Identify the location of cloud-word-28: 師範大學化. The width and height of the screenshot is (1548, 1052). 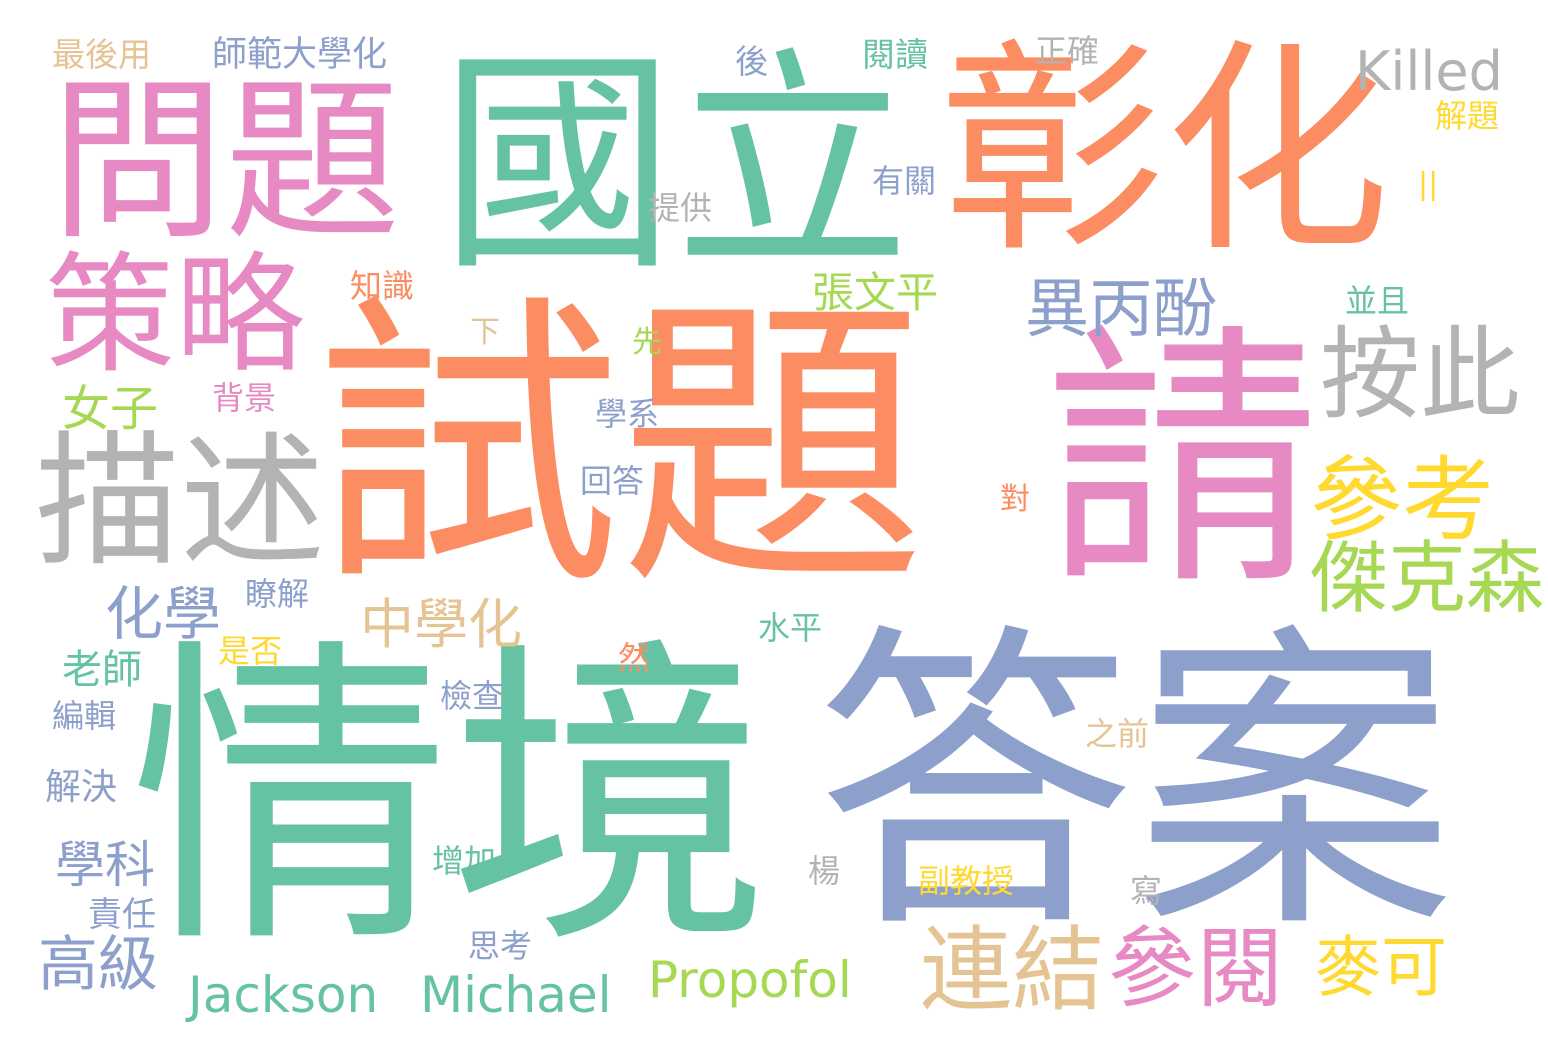
(300, 55).